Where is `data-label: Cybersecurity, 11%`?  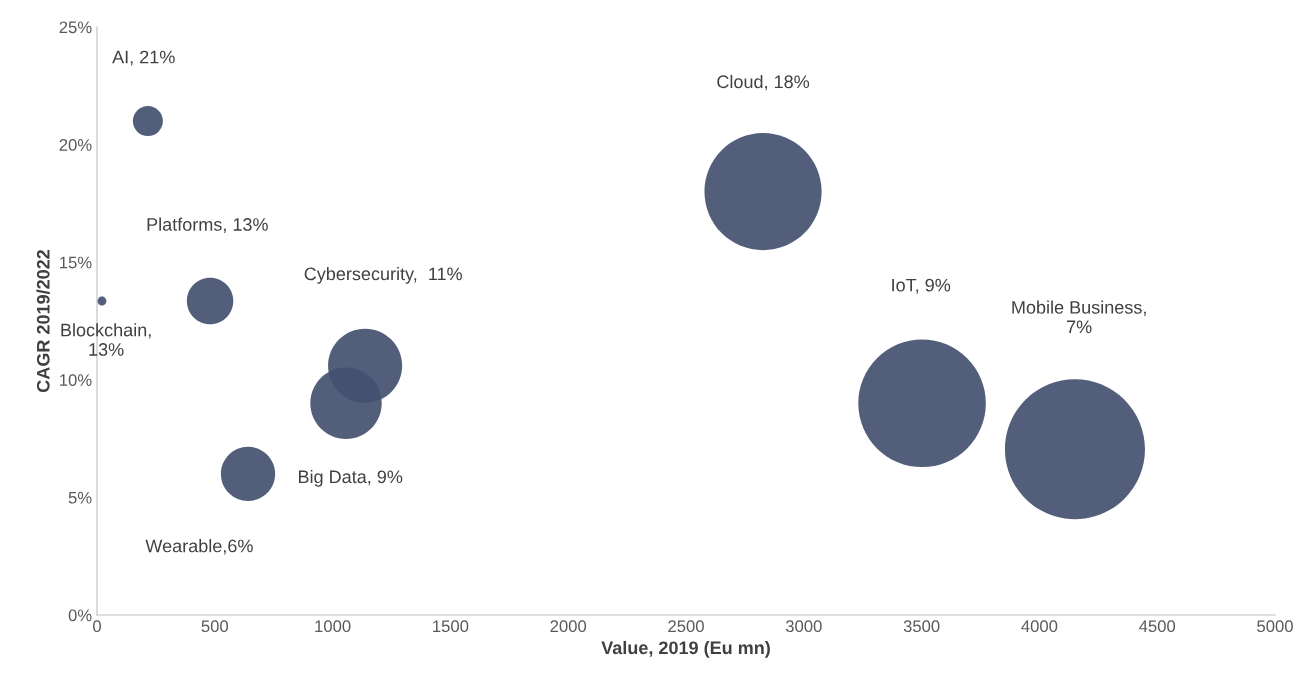 data-label: Cybersecurity, 11% is located at coordinates (383, 275).